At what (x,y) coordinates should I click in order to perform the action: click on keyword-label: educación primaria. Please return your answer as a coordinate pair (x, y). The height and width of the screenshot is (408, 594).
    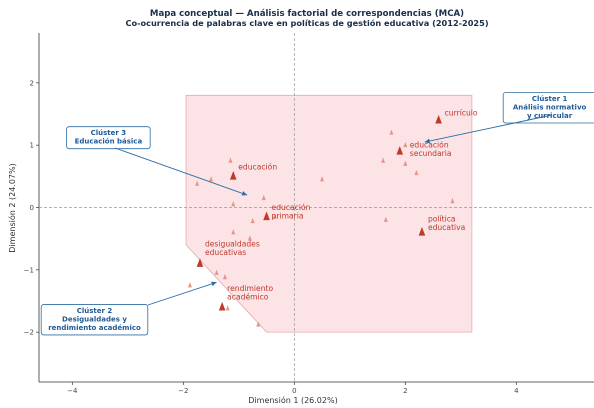
    Looking at the image, I should click on (291, 212).